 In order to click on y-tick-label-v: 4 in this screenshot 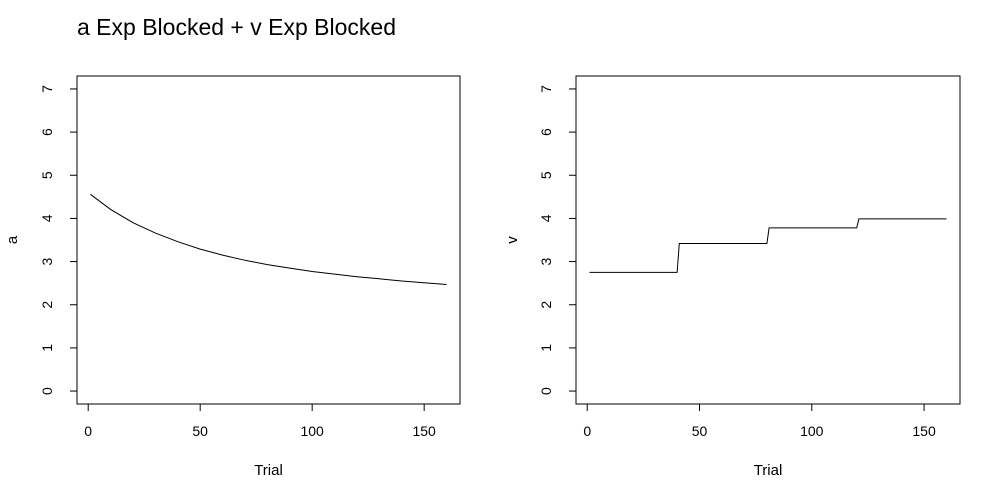, I will do `click(546, 218)`.